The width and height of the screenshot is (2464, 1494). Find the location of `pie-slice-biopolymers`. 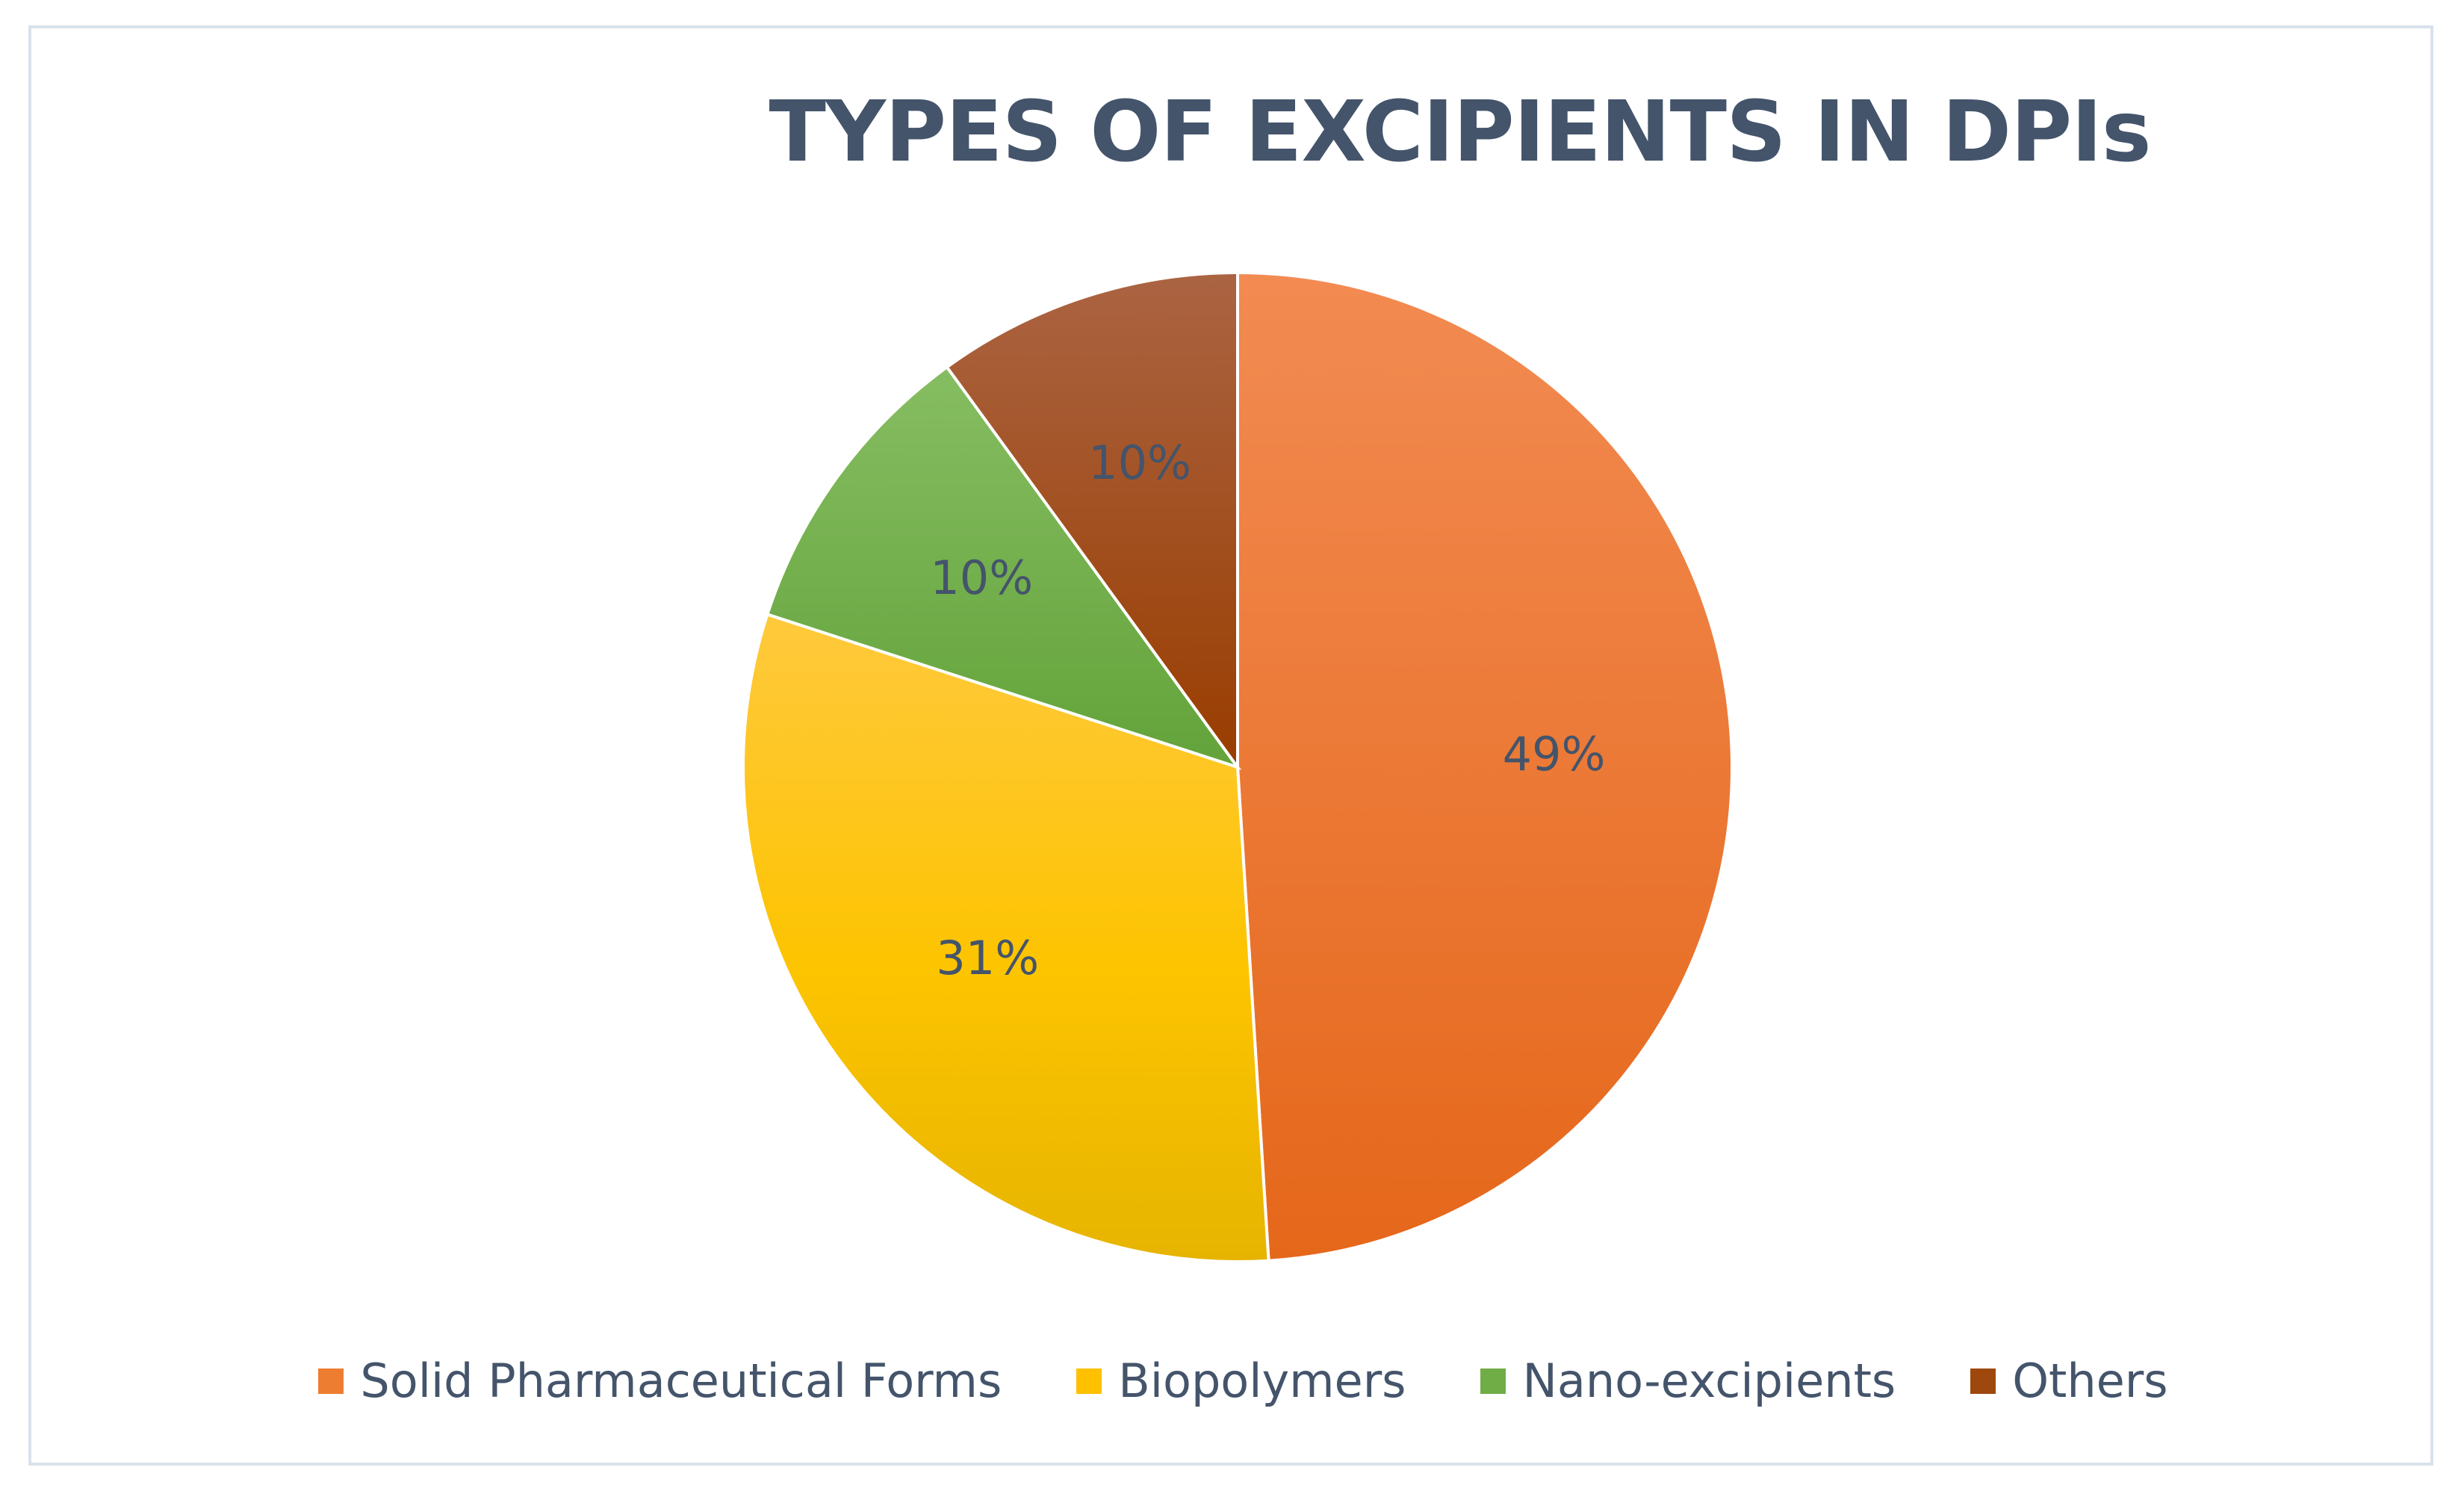

pie-slice-biopolymers is located at coordinates (1006, 937).